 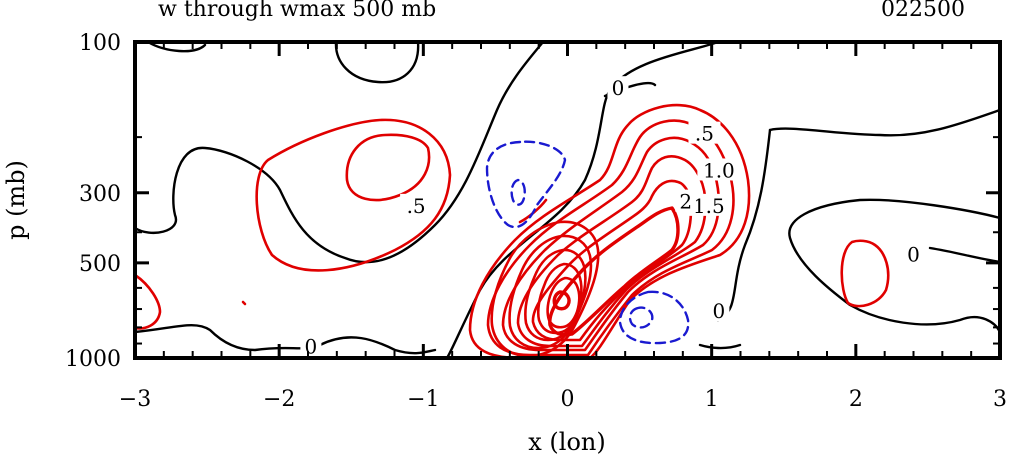 What do you see at coordinates (1000, 399) in the screenshot?
I see `x-tick-label: 3` at bounding box center [1000, 399].